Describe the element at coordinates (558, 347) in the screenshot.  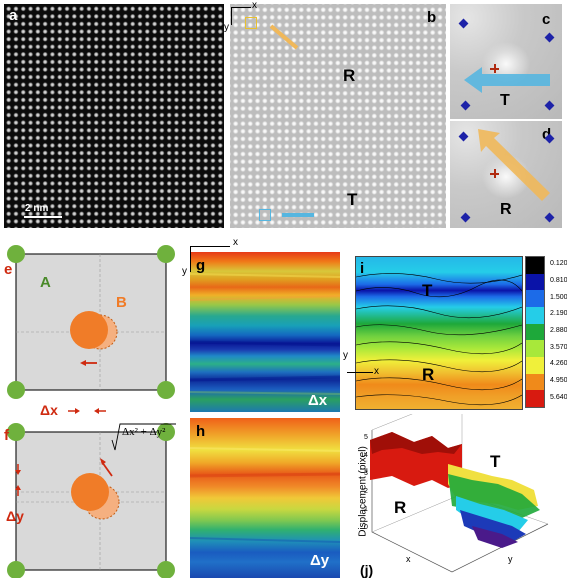
I see `colorbar-label: 3.570` at that location.